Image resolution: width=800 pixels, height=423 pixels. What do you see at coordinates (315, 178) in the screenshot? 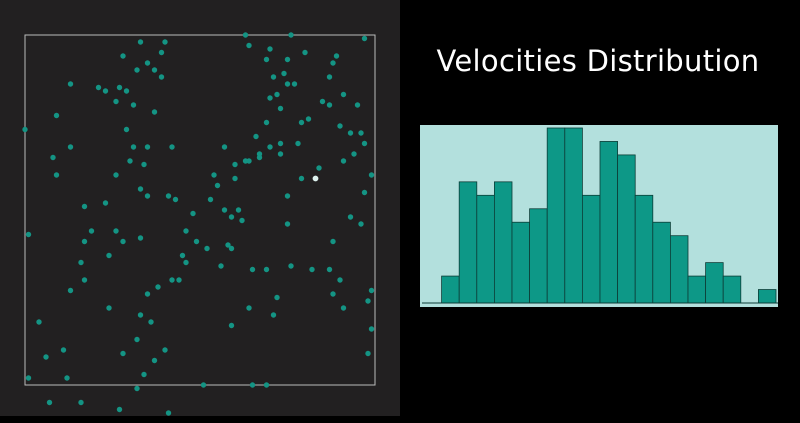
I see `tracked-particle` at bounding box center [315, 178].